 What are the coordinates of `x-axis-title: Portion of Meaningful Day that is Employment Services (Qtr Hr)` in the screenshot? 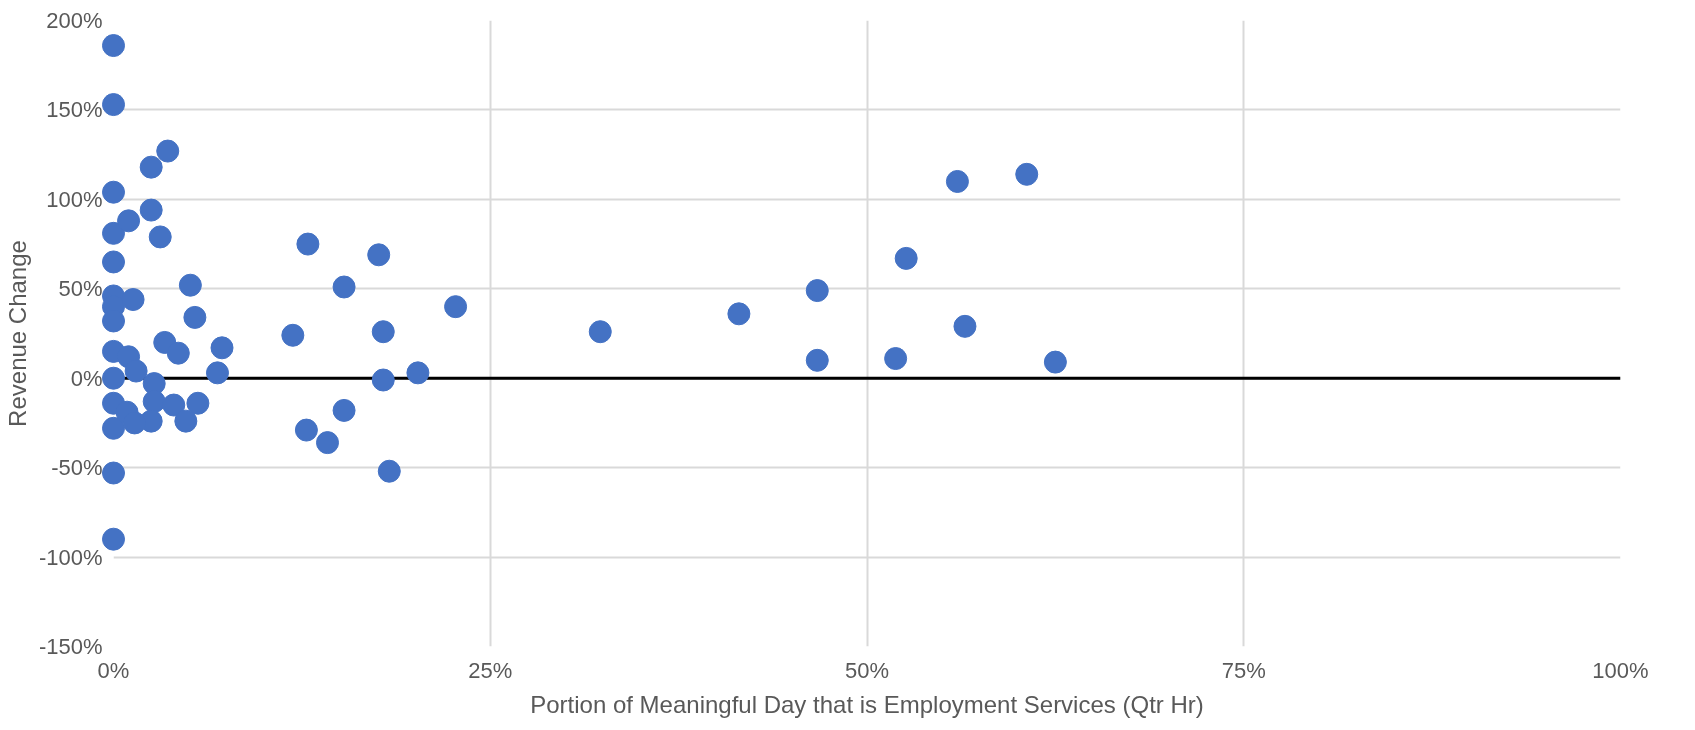 It's located at (867, 704).